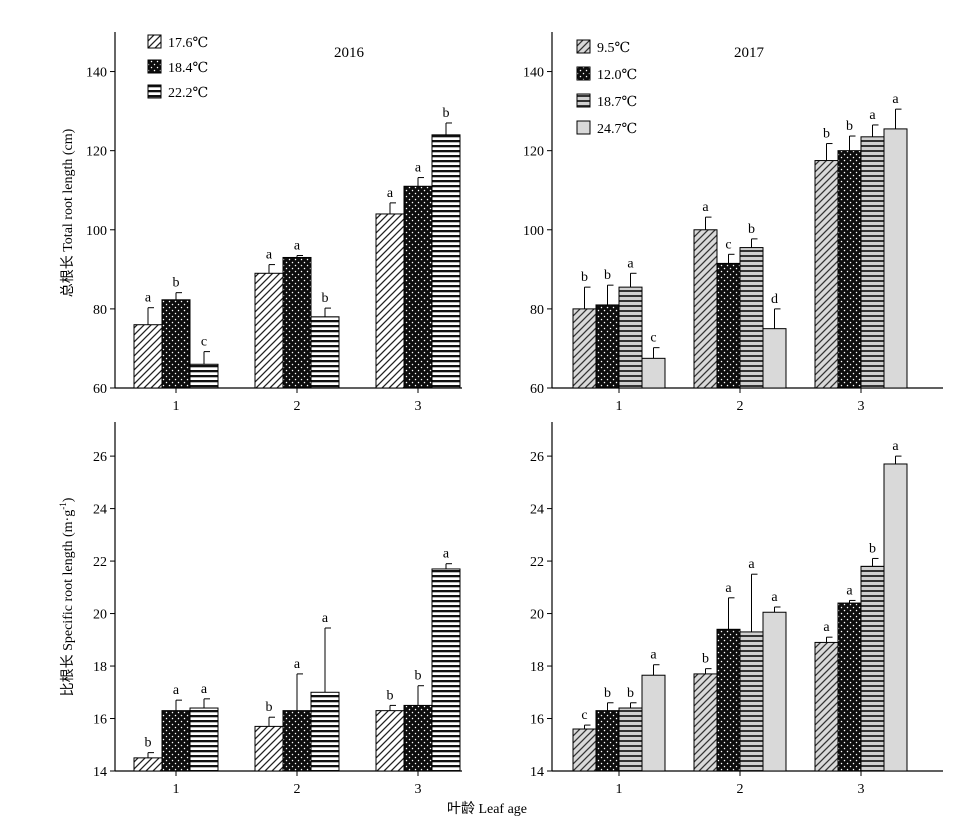 The height and width of the screenshot is (823, 968). I want to click on significance-letter: d, so click(774, 299).